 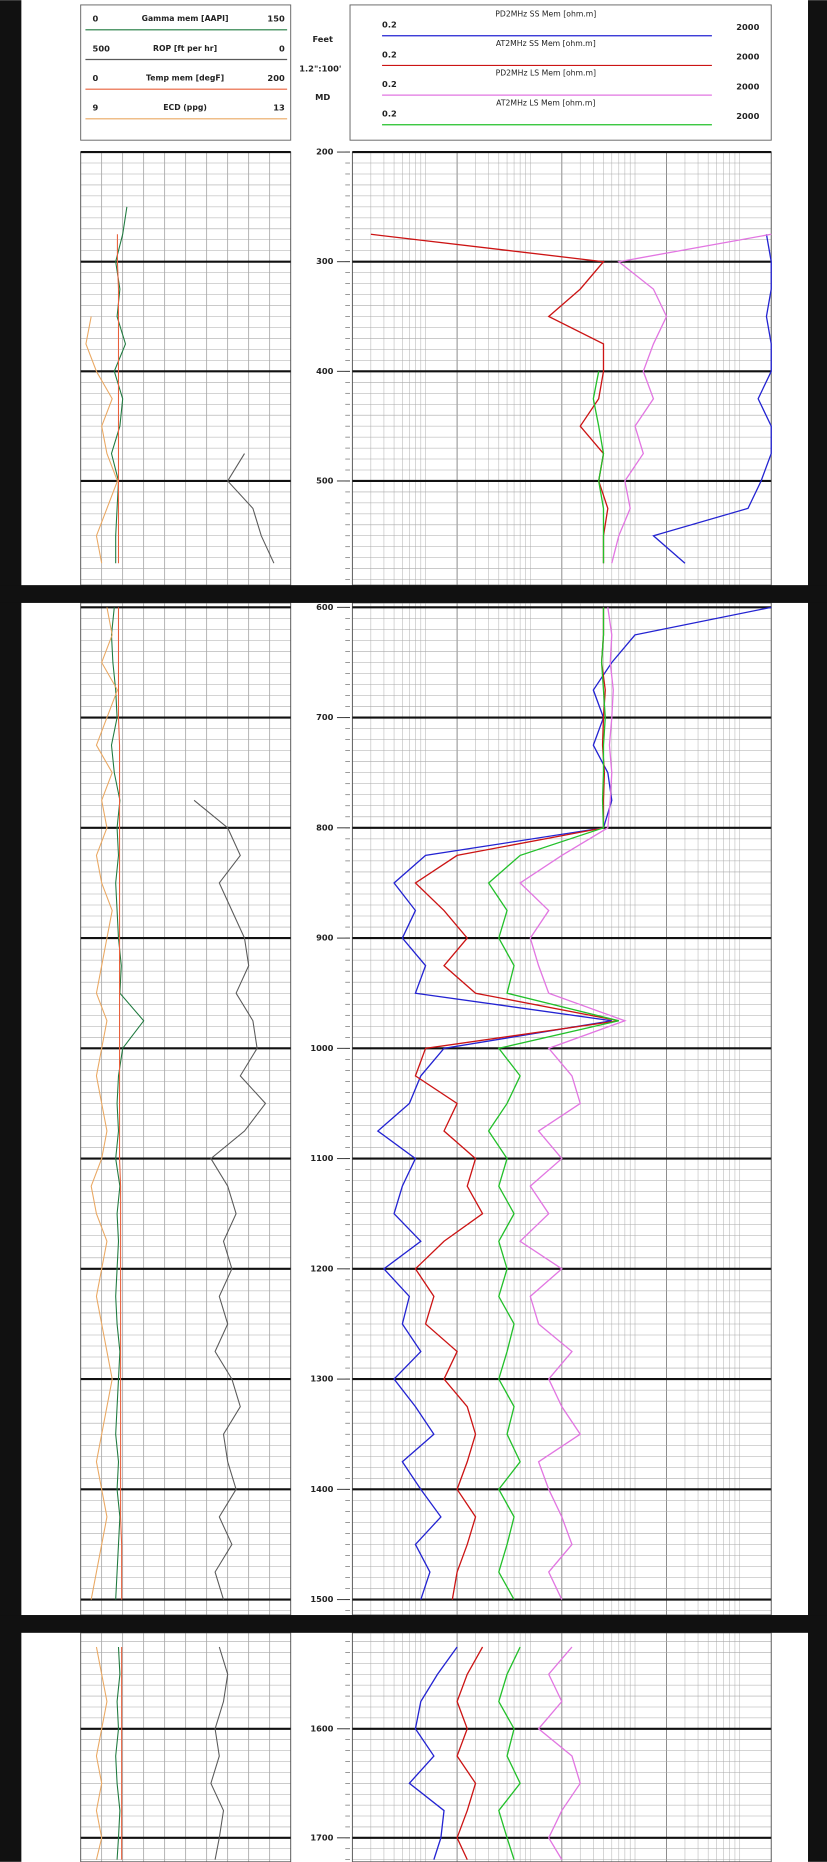 I want to click on depth-label: 600, so click(x=325, y=607).